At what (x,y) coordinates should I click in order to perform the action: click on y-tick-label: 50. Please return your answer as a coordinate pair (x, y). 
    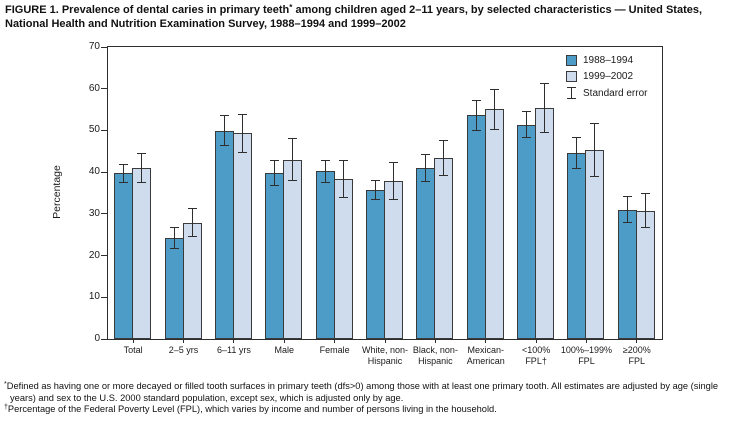
    Looking at the image, I should click on (94, 130).